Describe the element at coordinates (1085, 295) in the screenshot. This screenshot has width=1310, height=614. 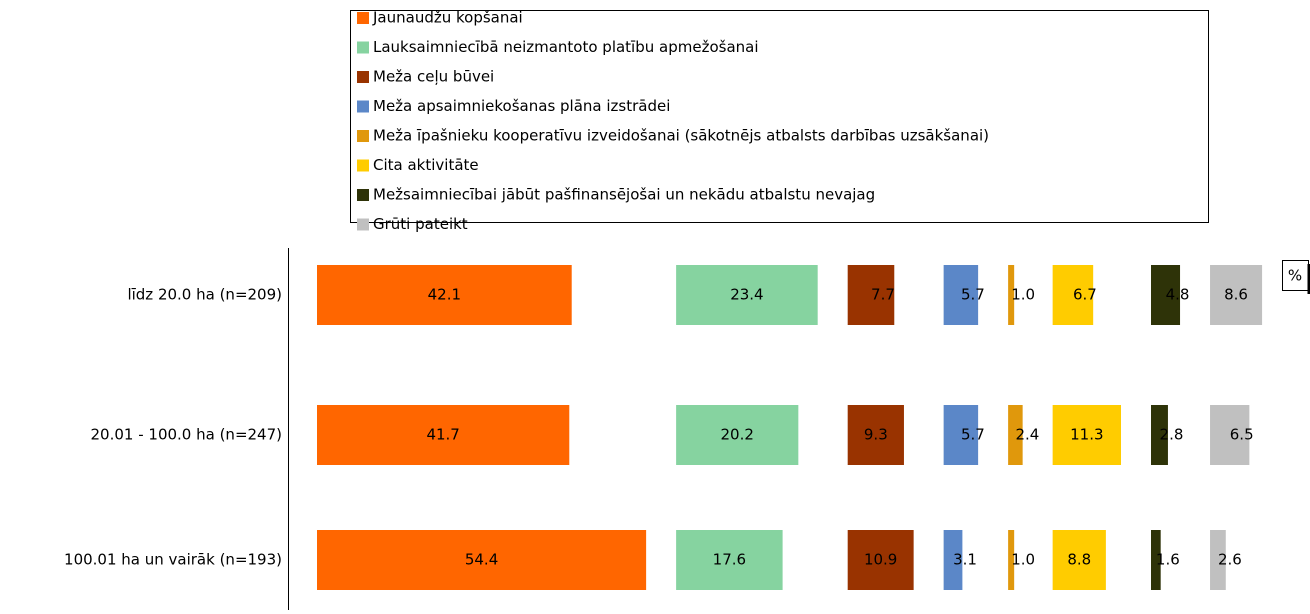
I see `value-label: 6.7` at that location.